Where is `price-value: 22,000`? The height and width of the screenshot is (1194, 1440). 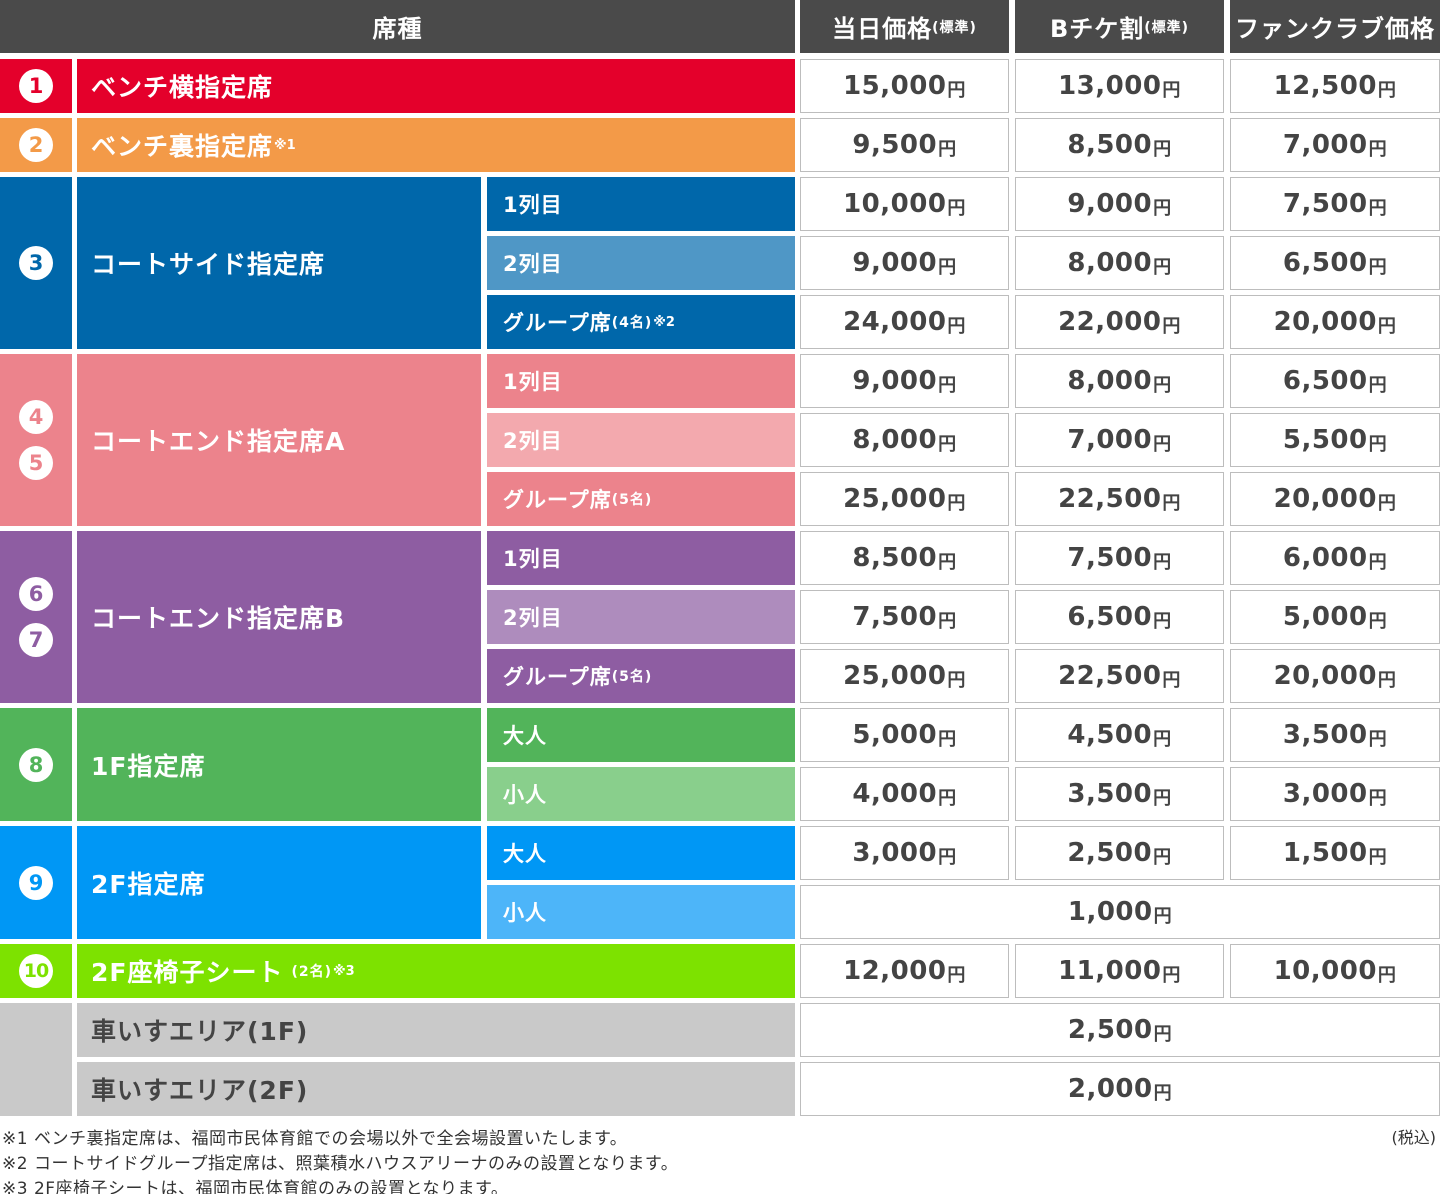
price-value: 22,000 is located at coordinates (1110, 322).